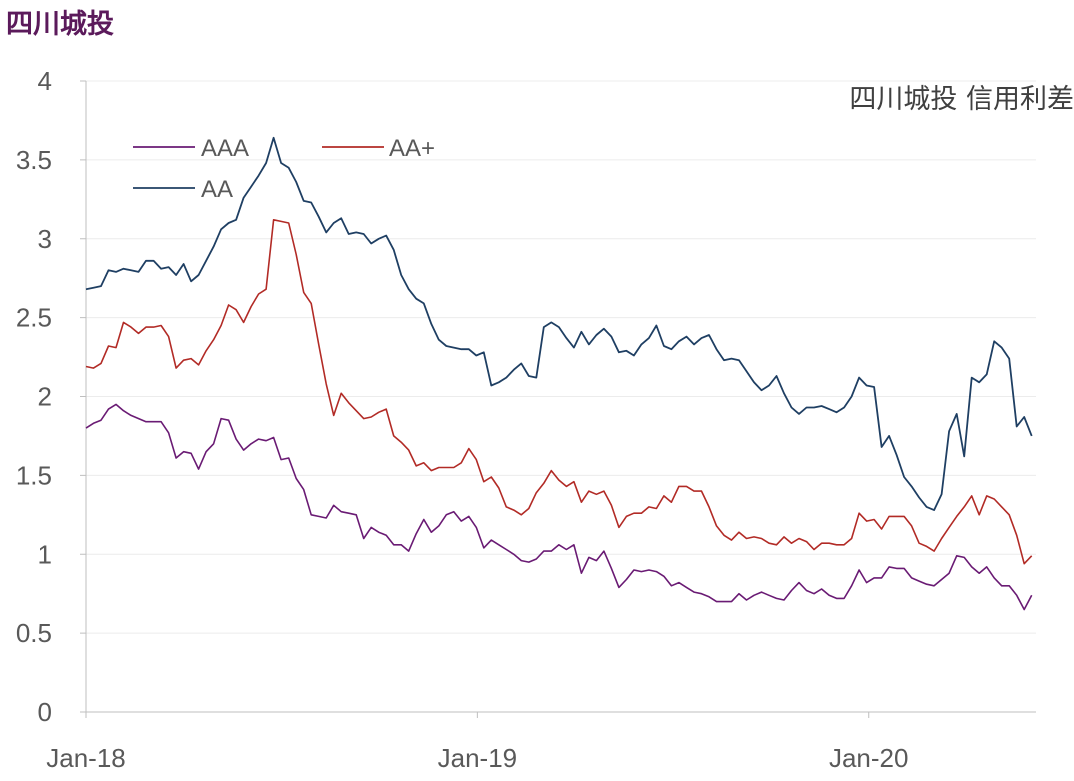 This screenshot has height=781, width=1074. What do you see at coordinates (60, 24) in the screenshot?
I see `page-title: 四川城投` at bounding box center [60, 24].